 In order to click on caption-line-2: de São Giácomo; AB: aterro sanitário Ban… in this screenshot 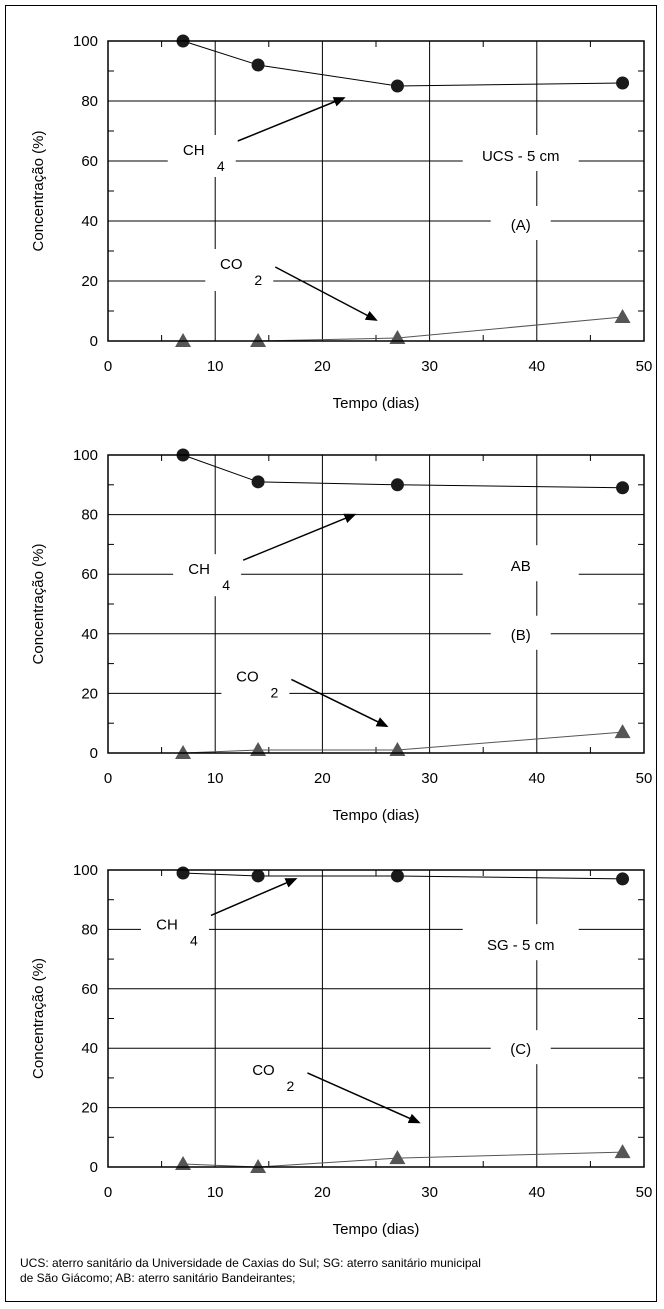, I will do `click(158, 1278)`.